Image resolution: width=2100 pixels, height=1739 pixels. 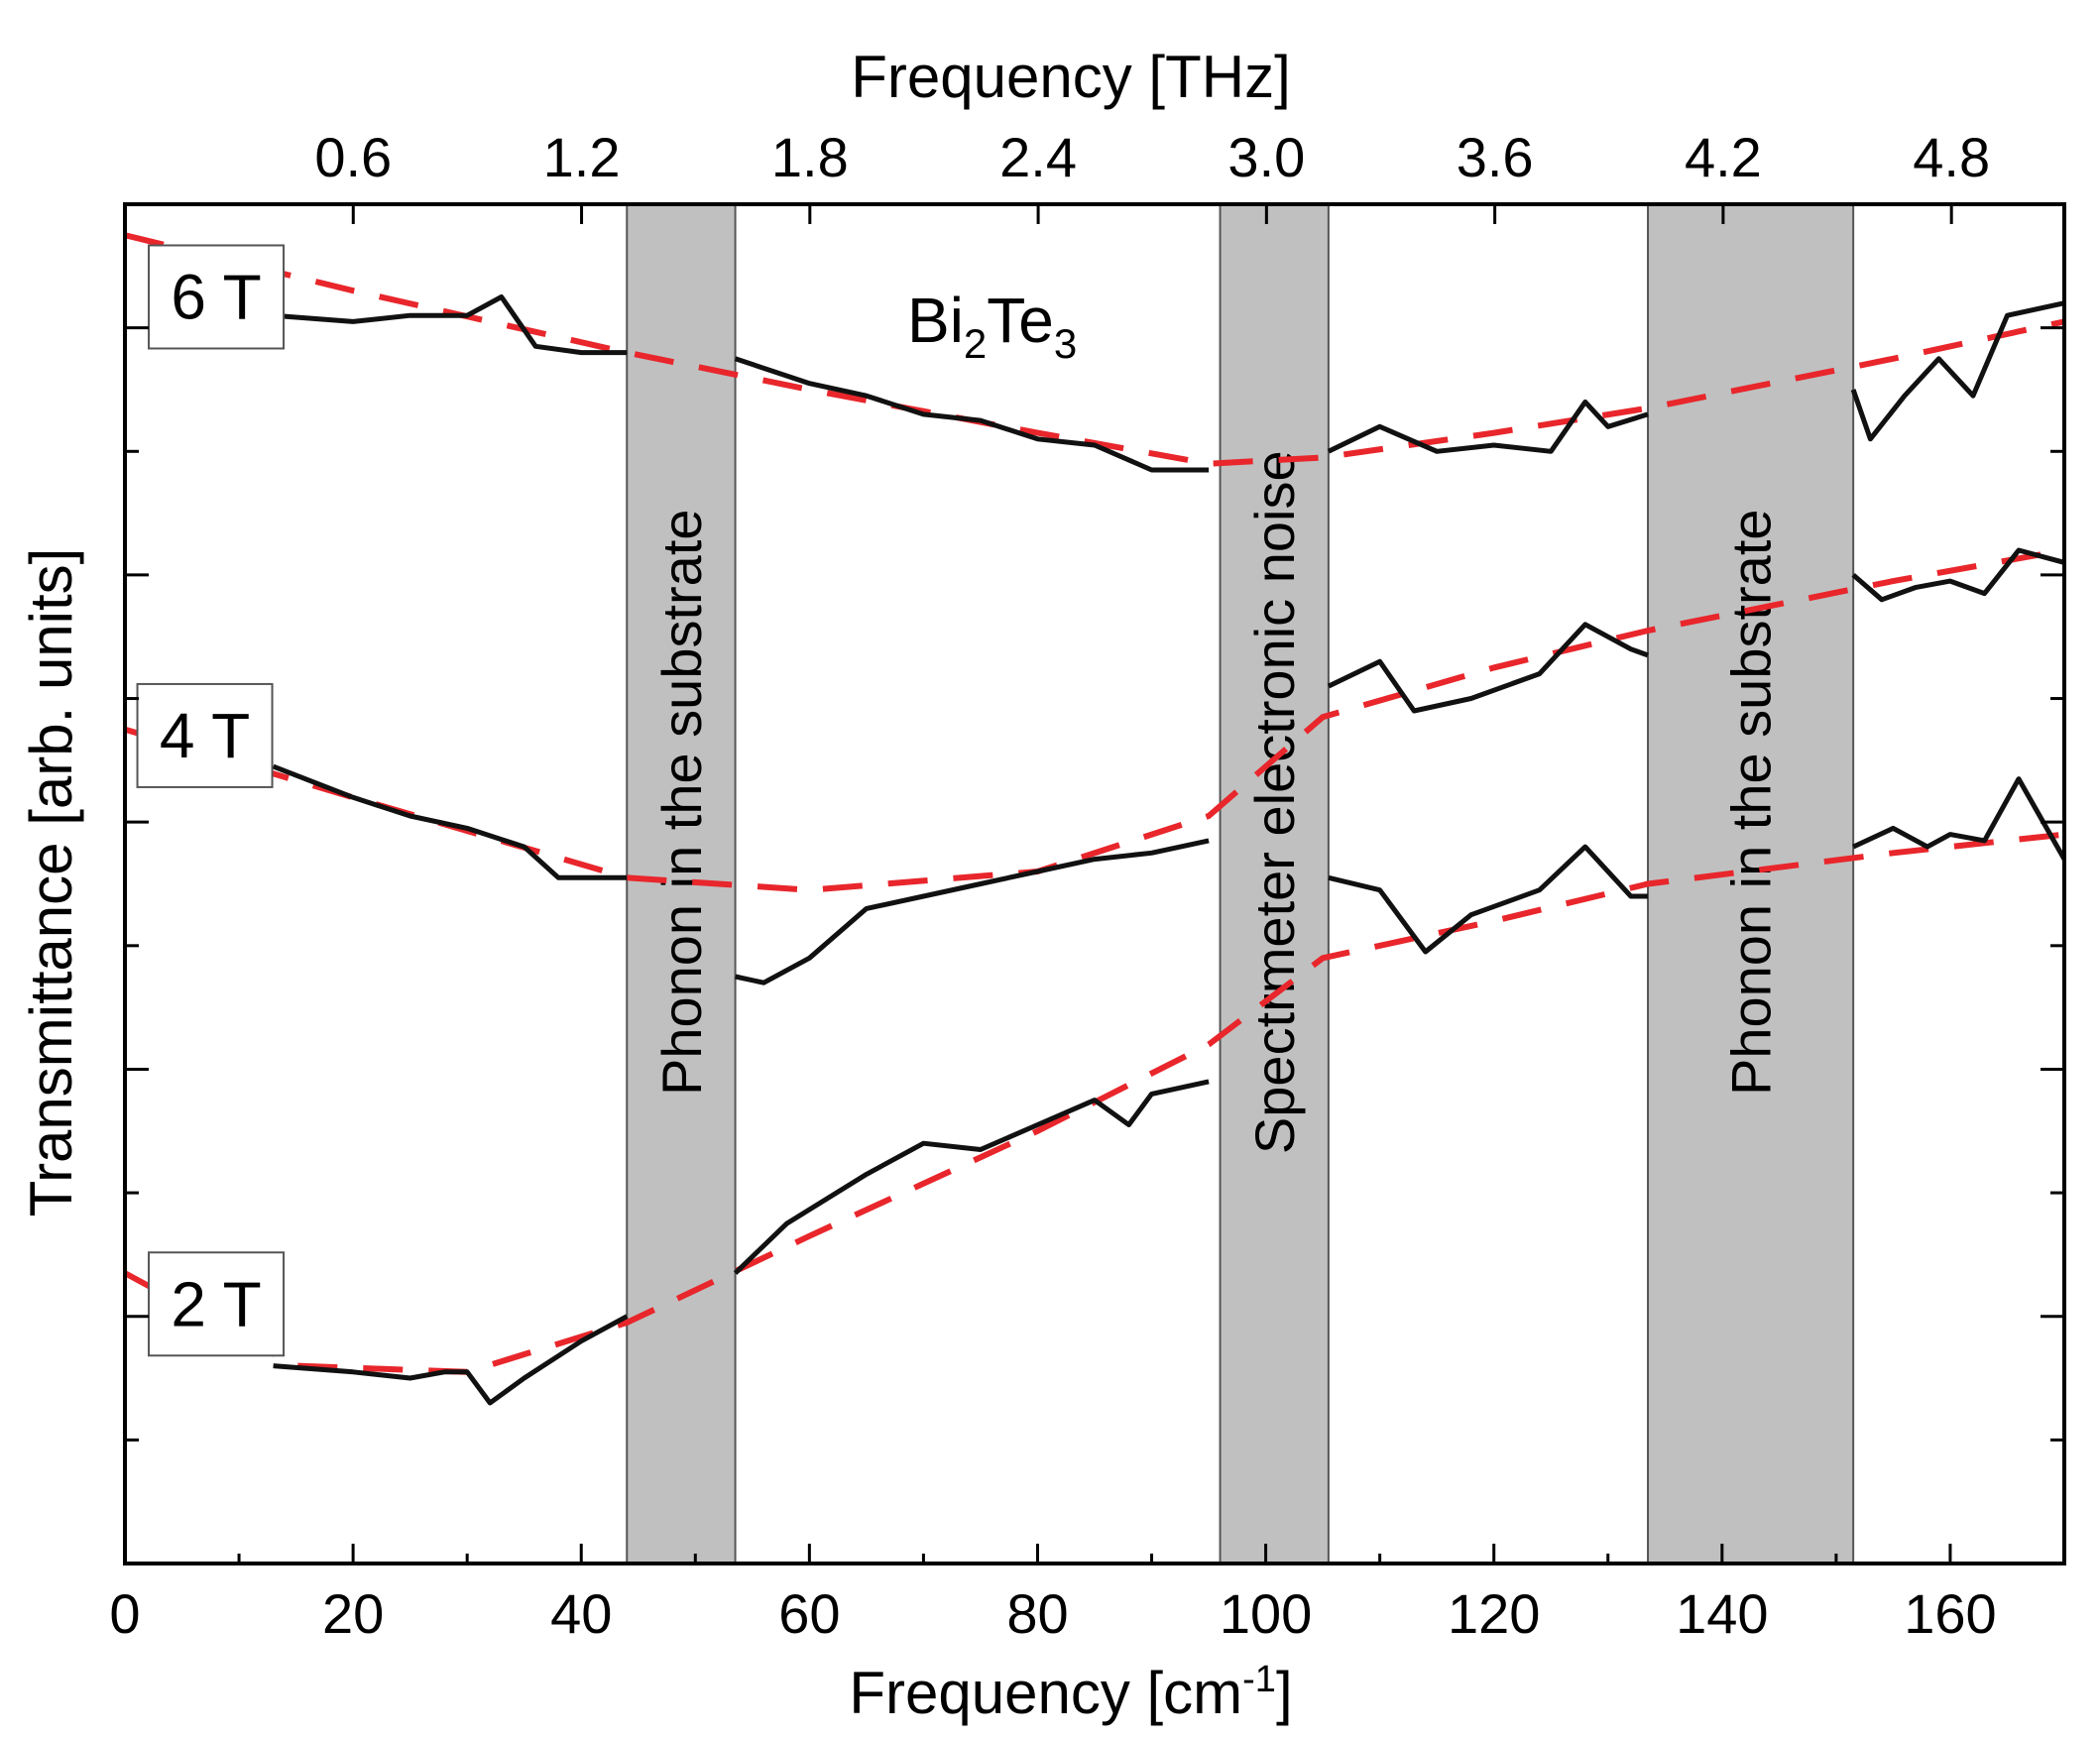 What do you see at coordinates (1751, 802) in the screenshot?
I see `excluded-band-label-3: Phonon in the substrate` at bounding box center [1751, 802].